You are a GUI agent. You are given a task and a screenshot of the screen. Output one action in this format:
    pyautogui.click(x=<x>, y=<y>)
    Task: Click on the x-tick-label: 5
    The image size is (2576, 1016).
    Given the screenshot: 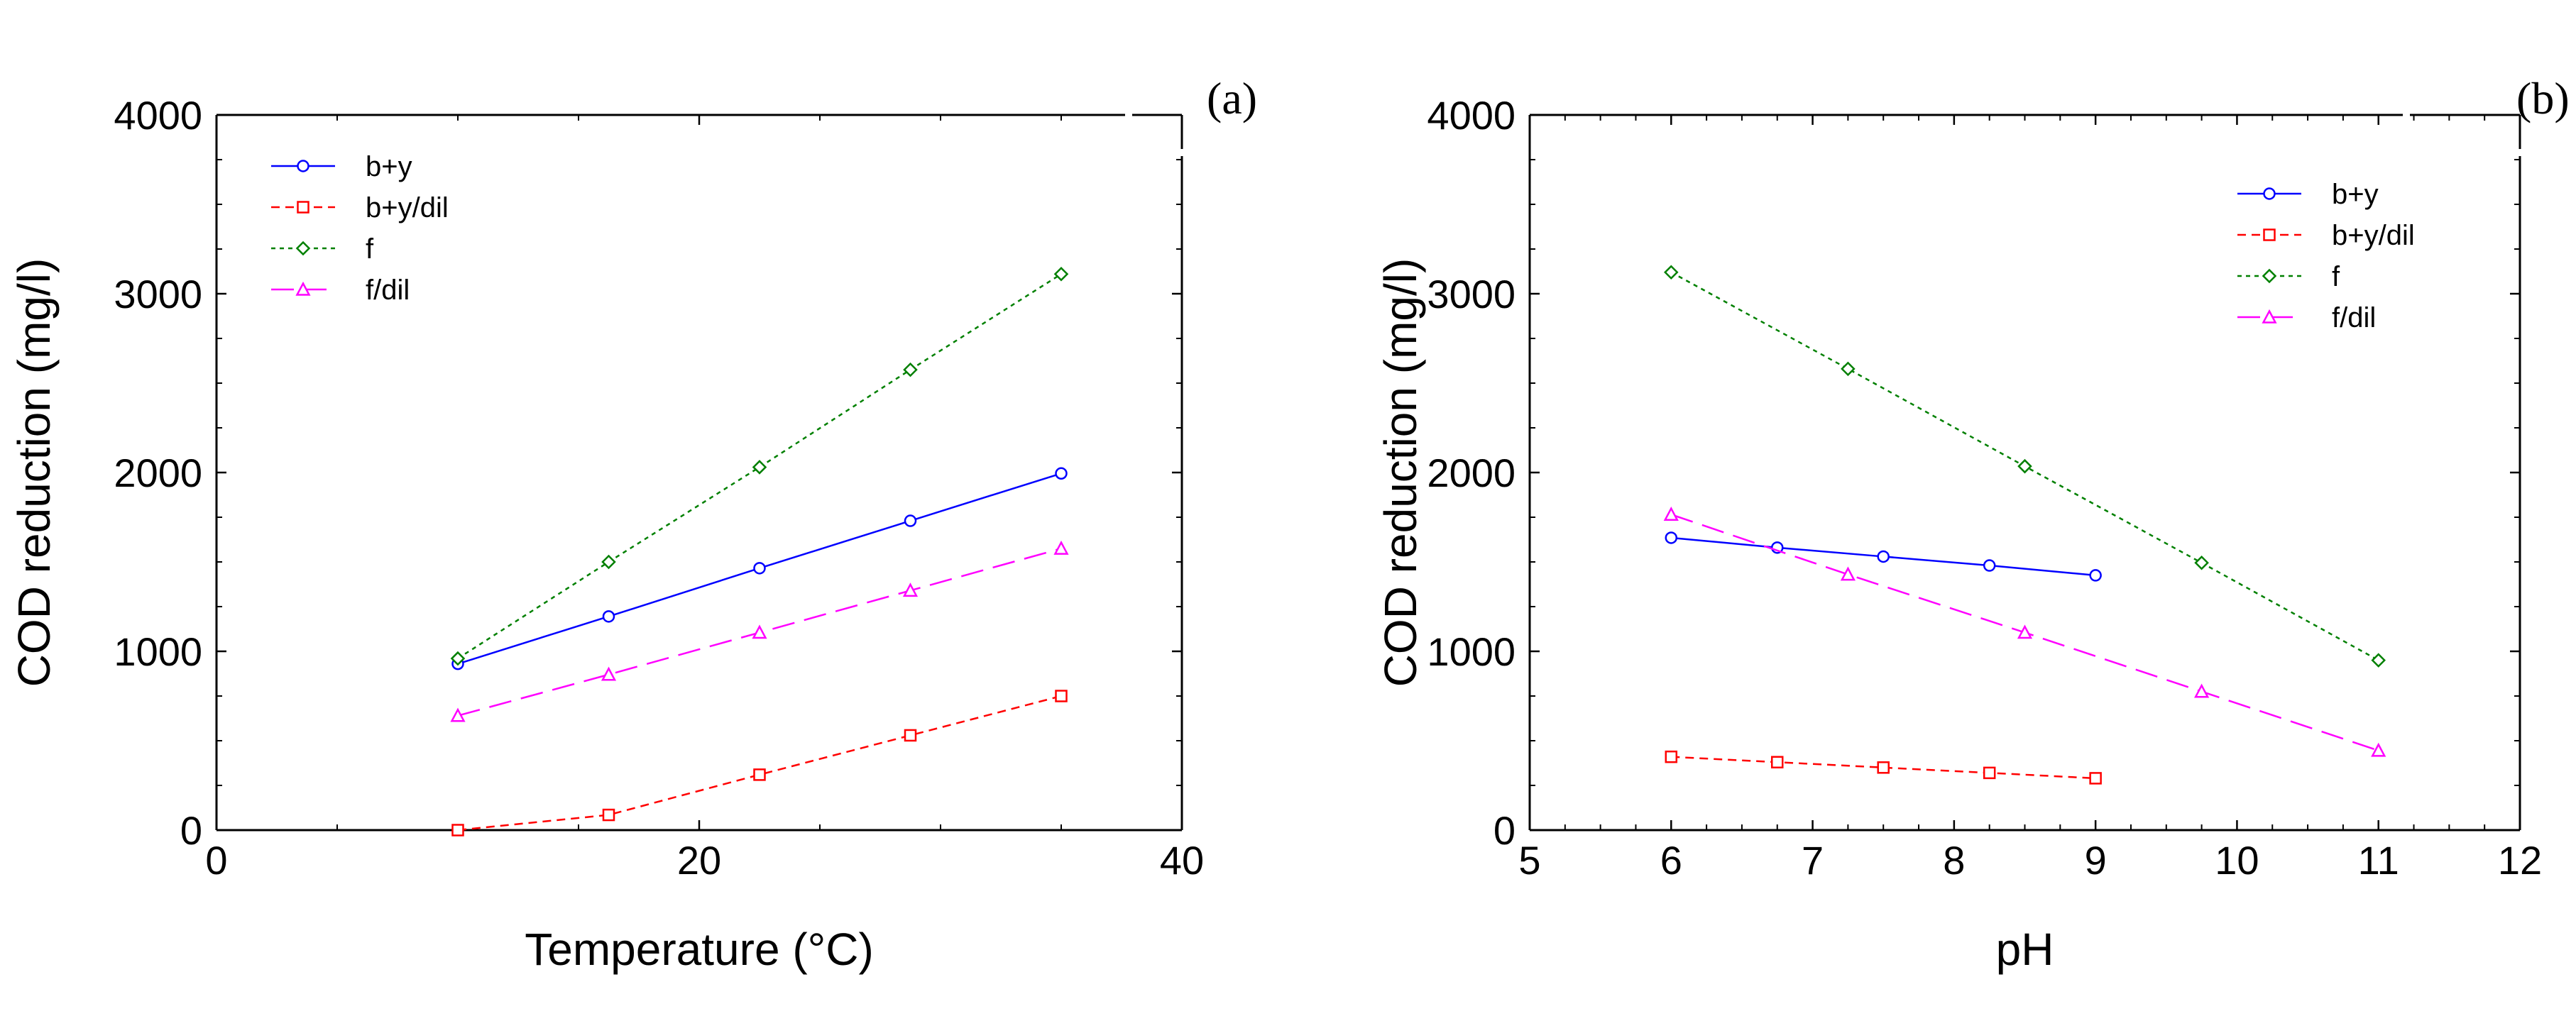 What is the action you would take?
    pyautogui.click(x=1529, y=860)
    